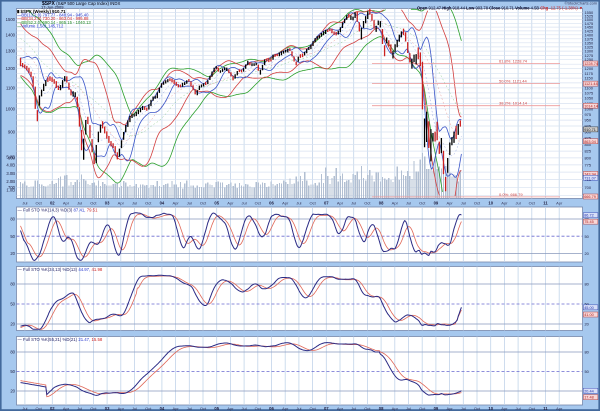 The width and height of the screenshot is (600, 416). I want to click on svg-text: 1475, so click(589, 23).